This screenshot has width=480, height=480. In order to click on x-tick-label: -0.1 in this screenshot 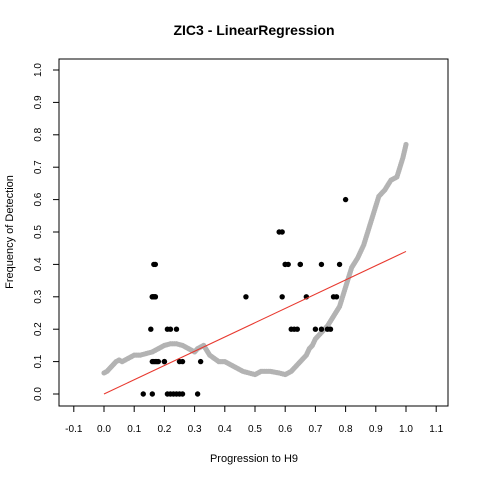, I will do `click(74, 429)`.